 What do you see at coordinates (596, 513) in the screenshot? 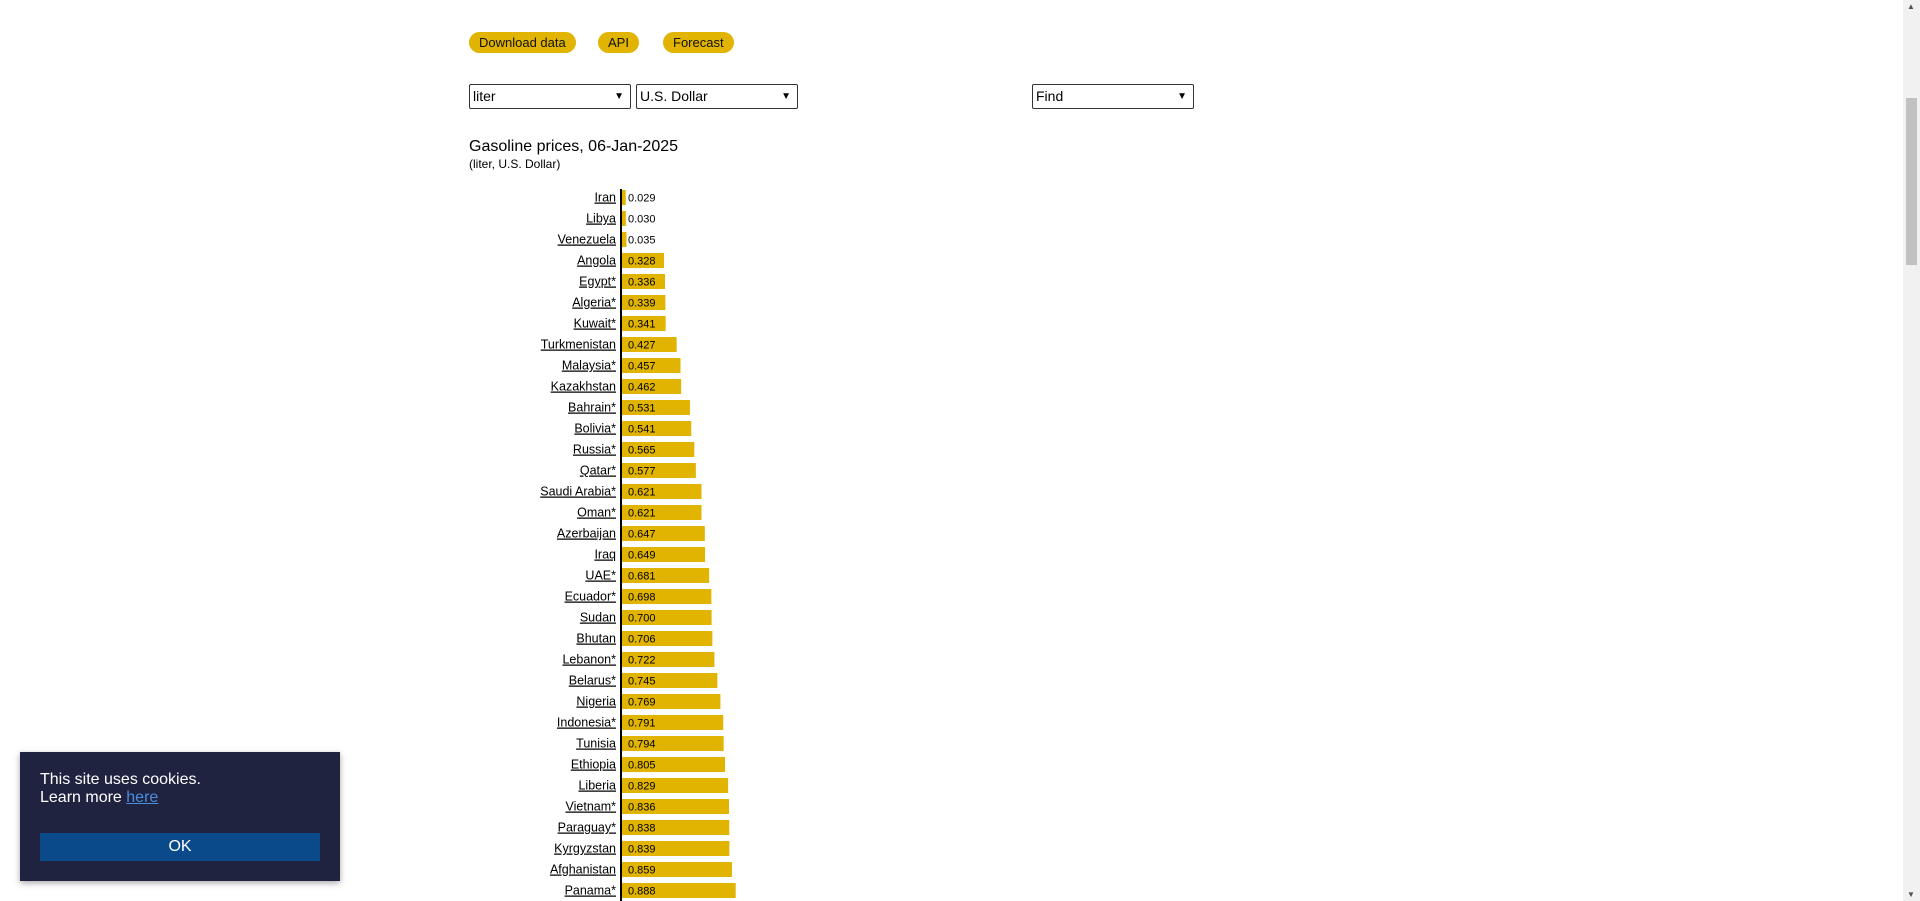
I see `country-link: Oman*` at bounding box center [596, 513].